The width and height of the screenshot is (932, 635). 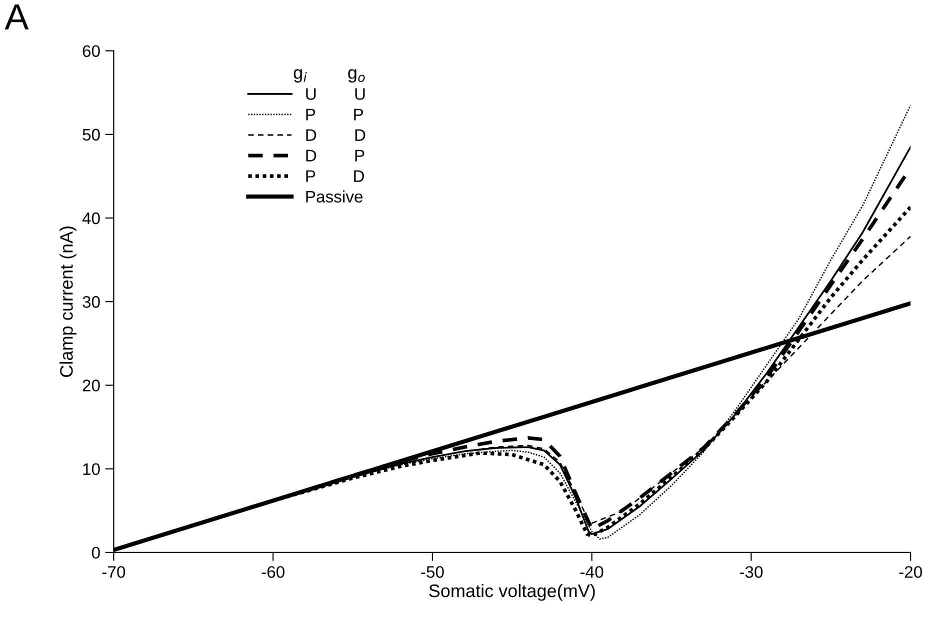 I want to click on legend-label: D P, so click(x=335, y=156).